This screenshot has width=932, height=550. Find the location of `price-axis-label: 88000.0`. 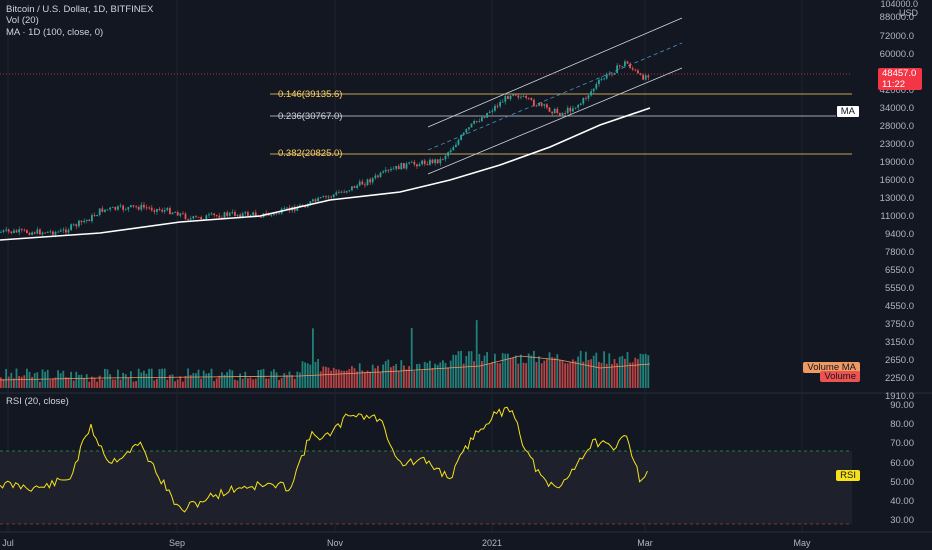

price-axis-label: 88000.0 is located at coordinates (896, 17).